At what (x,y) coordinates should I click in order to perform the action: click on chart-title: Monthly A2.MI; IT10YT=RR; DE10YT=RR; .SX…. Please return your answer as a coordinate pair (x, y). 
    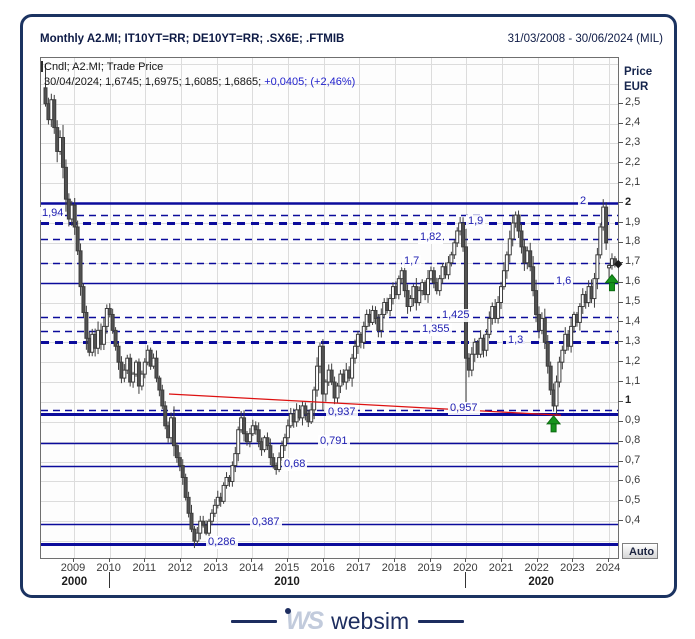
    Looking at the image, I should click on (192, 39).